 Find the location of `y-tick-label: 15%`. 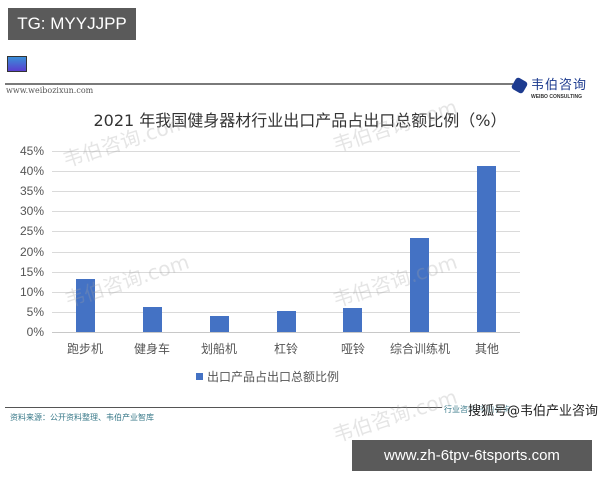

y-tick-label: 15% is located at coordinates (31, 272).